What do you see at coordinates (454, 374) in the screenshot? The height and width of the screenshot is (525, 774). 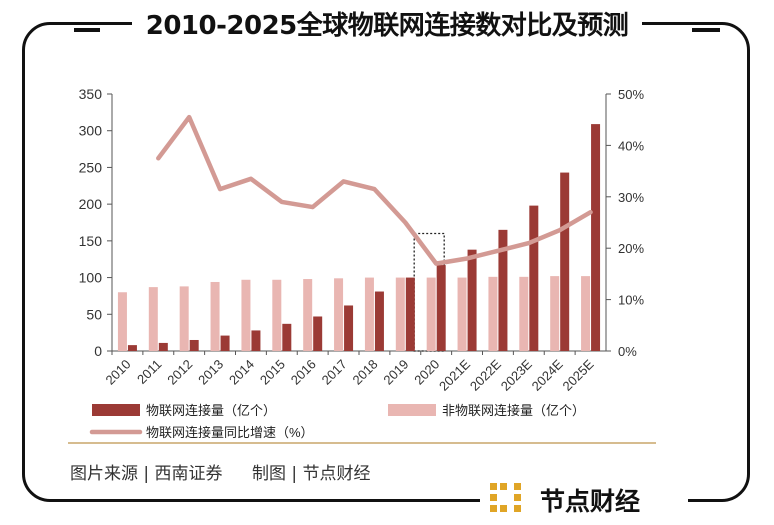 I see `x-tick-label: 2021E` at bounding box center [454, 374].